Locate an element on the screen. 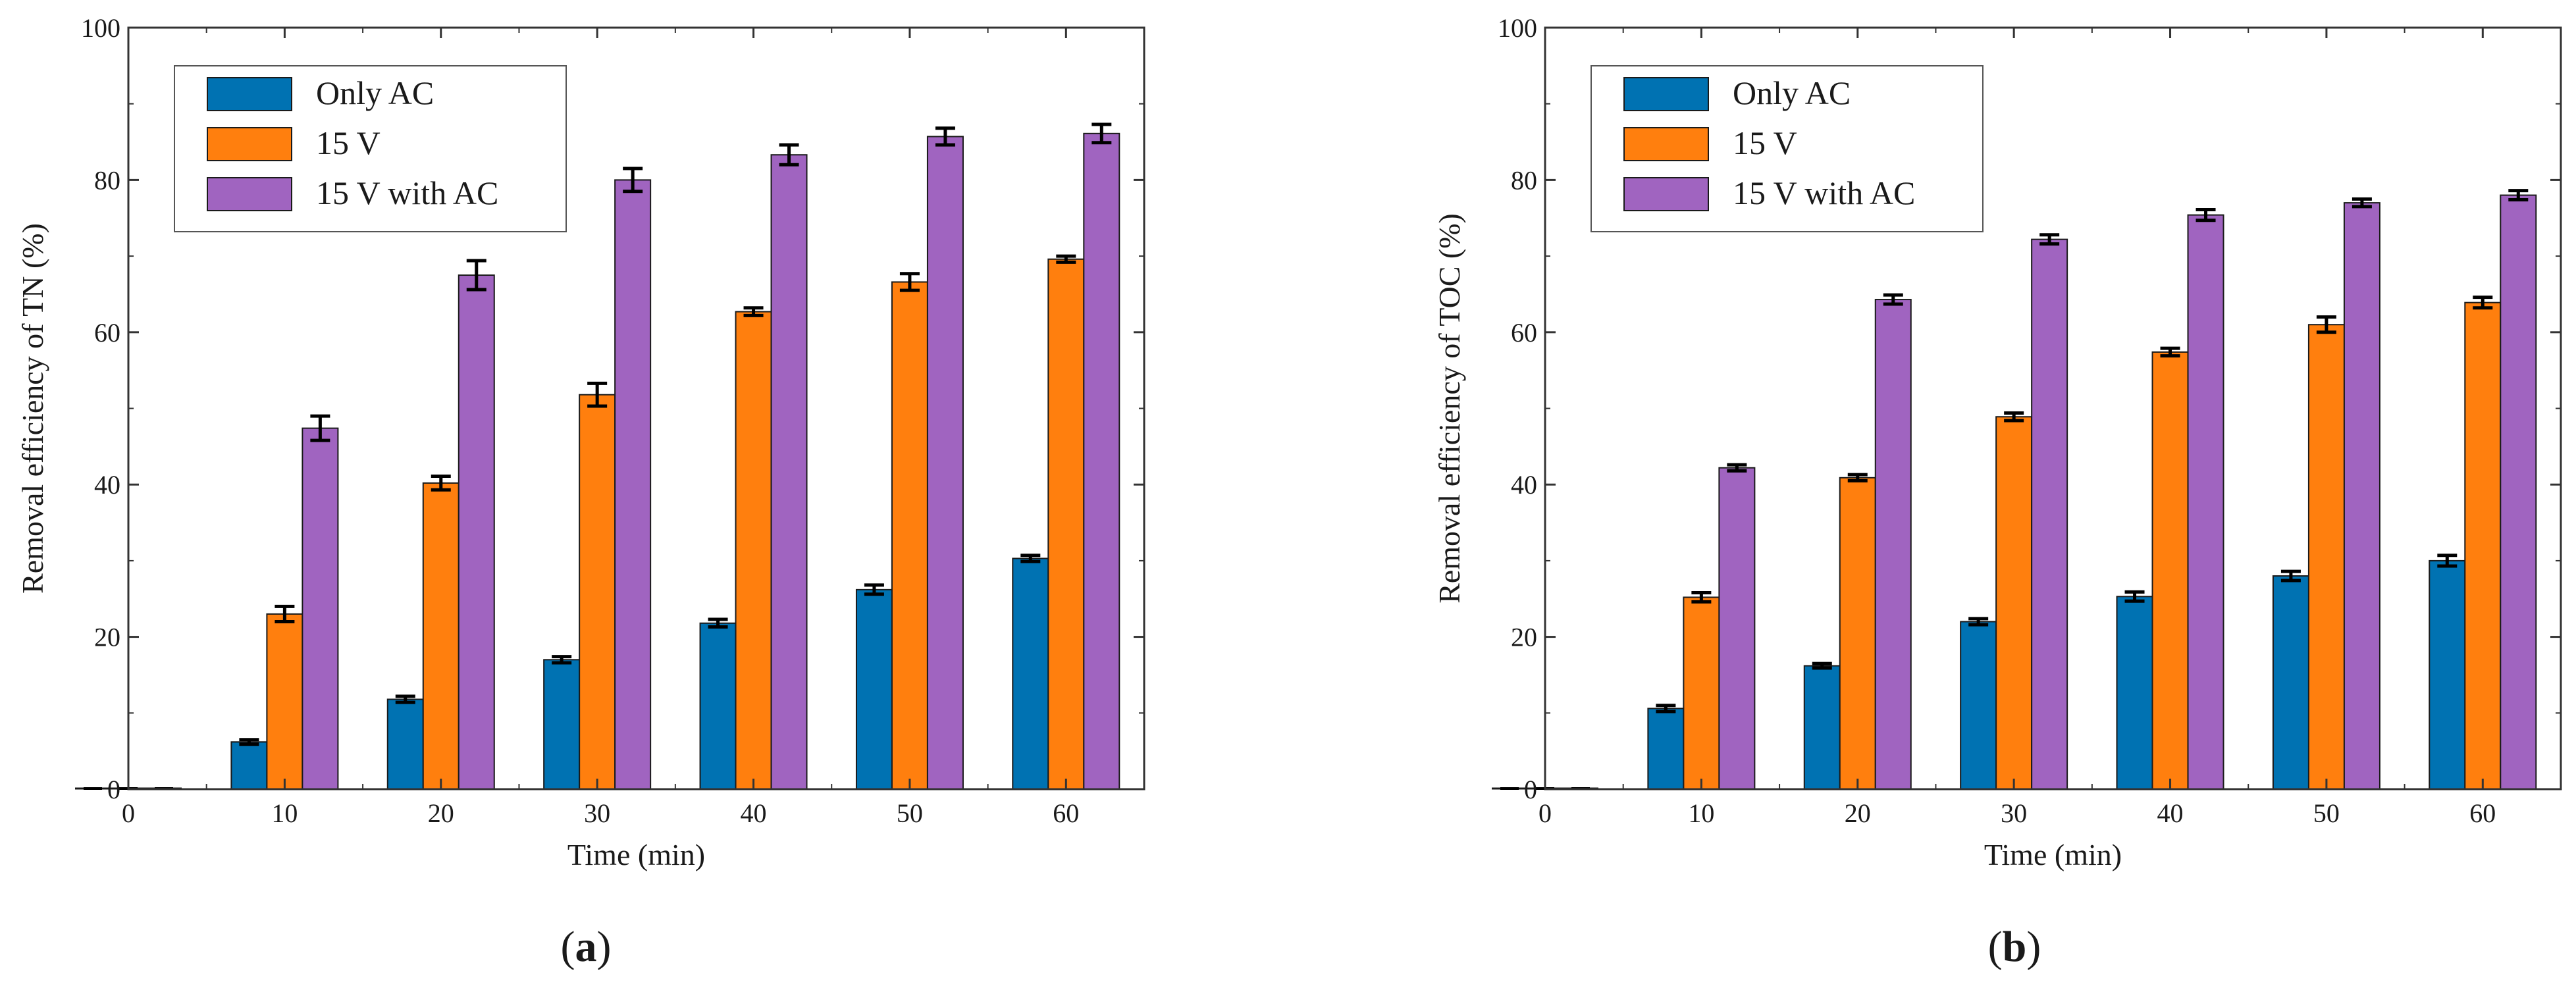 Image resolution: width=2576 pixels, height=984 pixels. y-tick-label: 80 is located at coordinates (1524, 180).